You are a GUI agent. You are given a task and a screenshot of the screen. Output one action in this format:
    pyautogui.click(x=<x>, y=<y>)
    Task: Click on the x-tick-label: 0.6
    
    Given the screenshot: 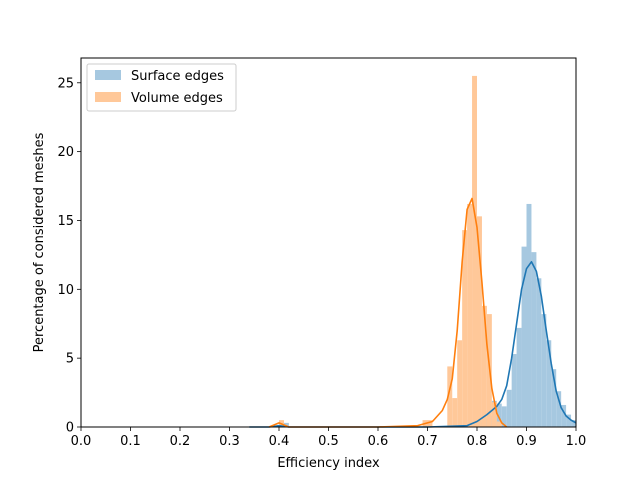 What is the action you would take?
    pyautogui.click(x=378, y=441)
    